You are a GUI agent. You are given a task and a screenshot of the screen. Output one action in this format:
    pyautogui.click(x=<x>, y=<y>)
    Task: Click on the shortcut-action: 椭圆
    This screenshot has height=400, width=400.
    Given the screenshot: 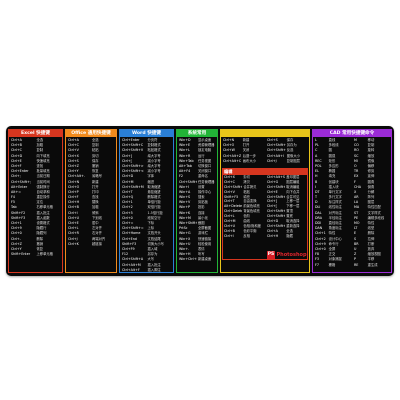 What is the action you would take?
    pyautogui.click(x=332, y=171)
    